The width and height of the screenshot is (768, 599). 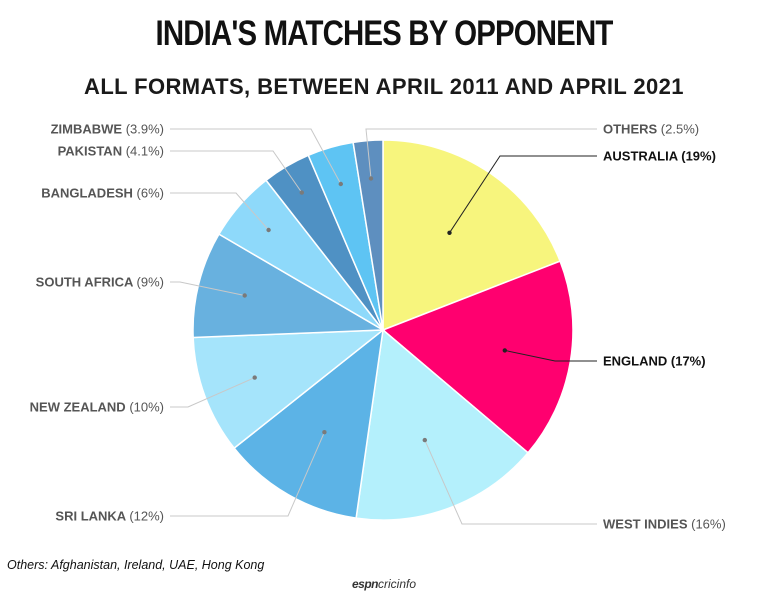 I want to click on leader-line-west-indies, so click(x=510, y=482).